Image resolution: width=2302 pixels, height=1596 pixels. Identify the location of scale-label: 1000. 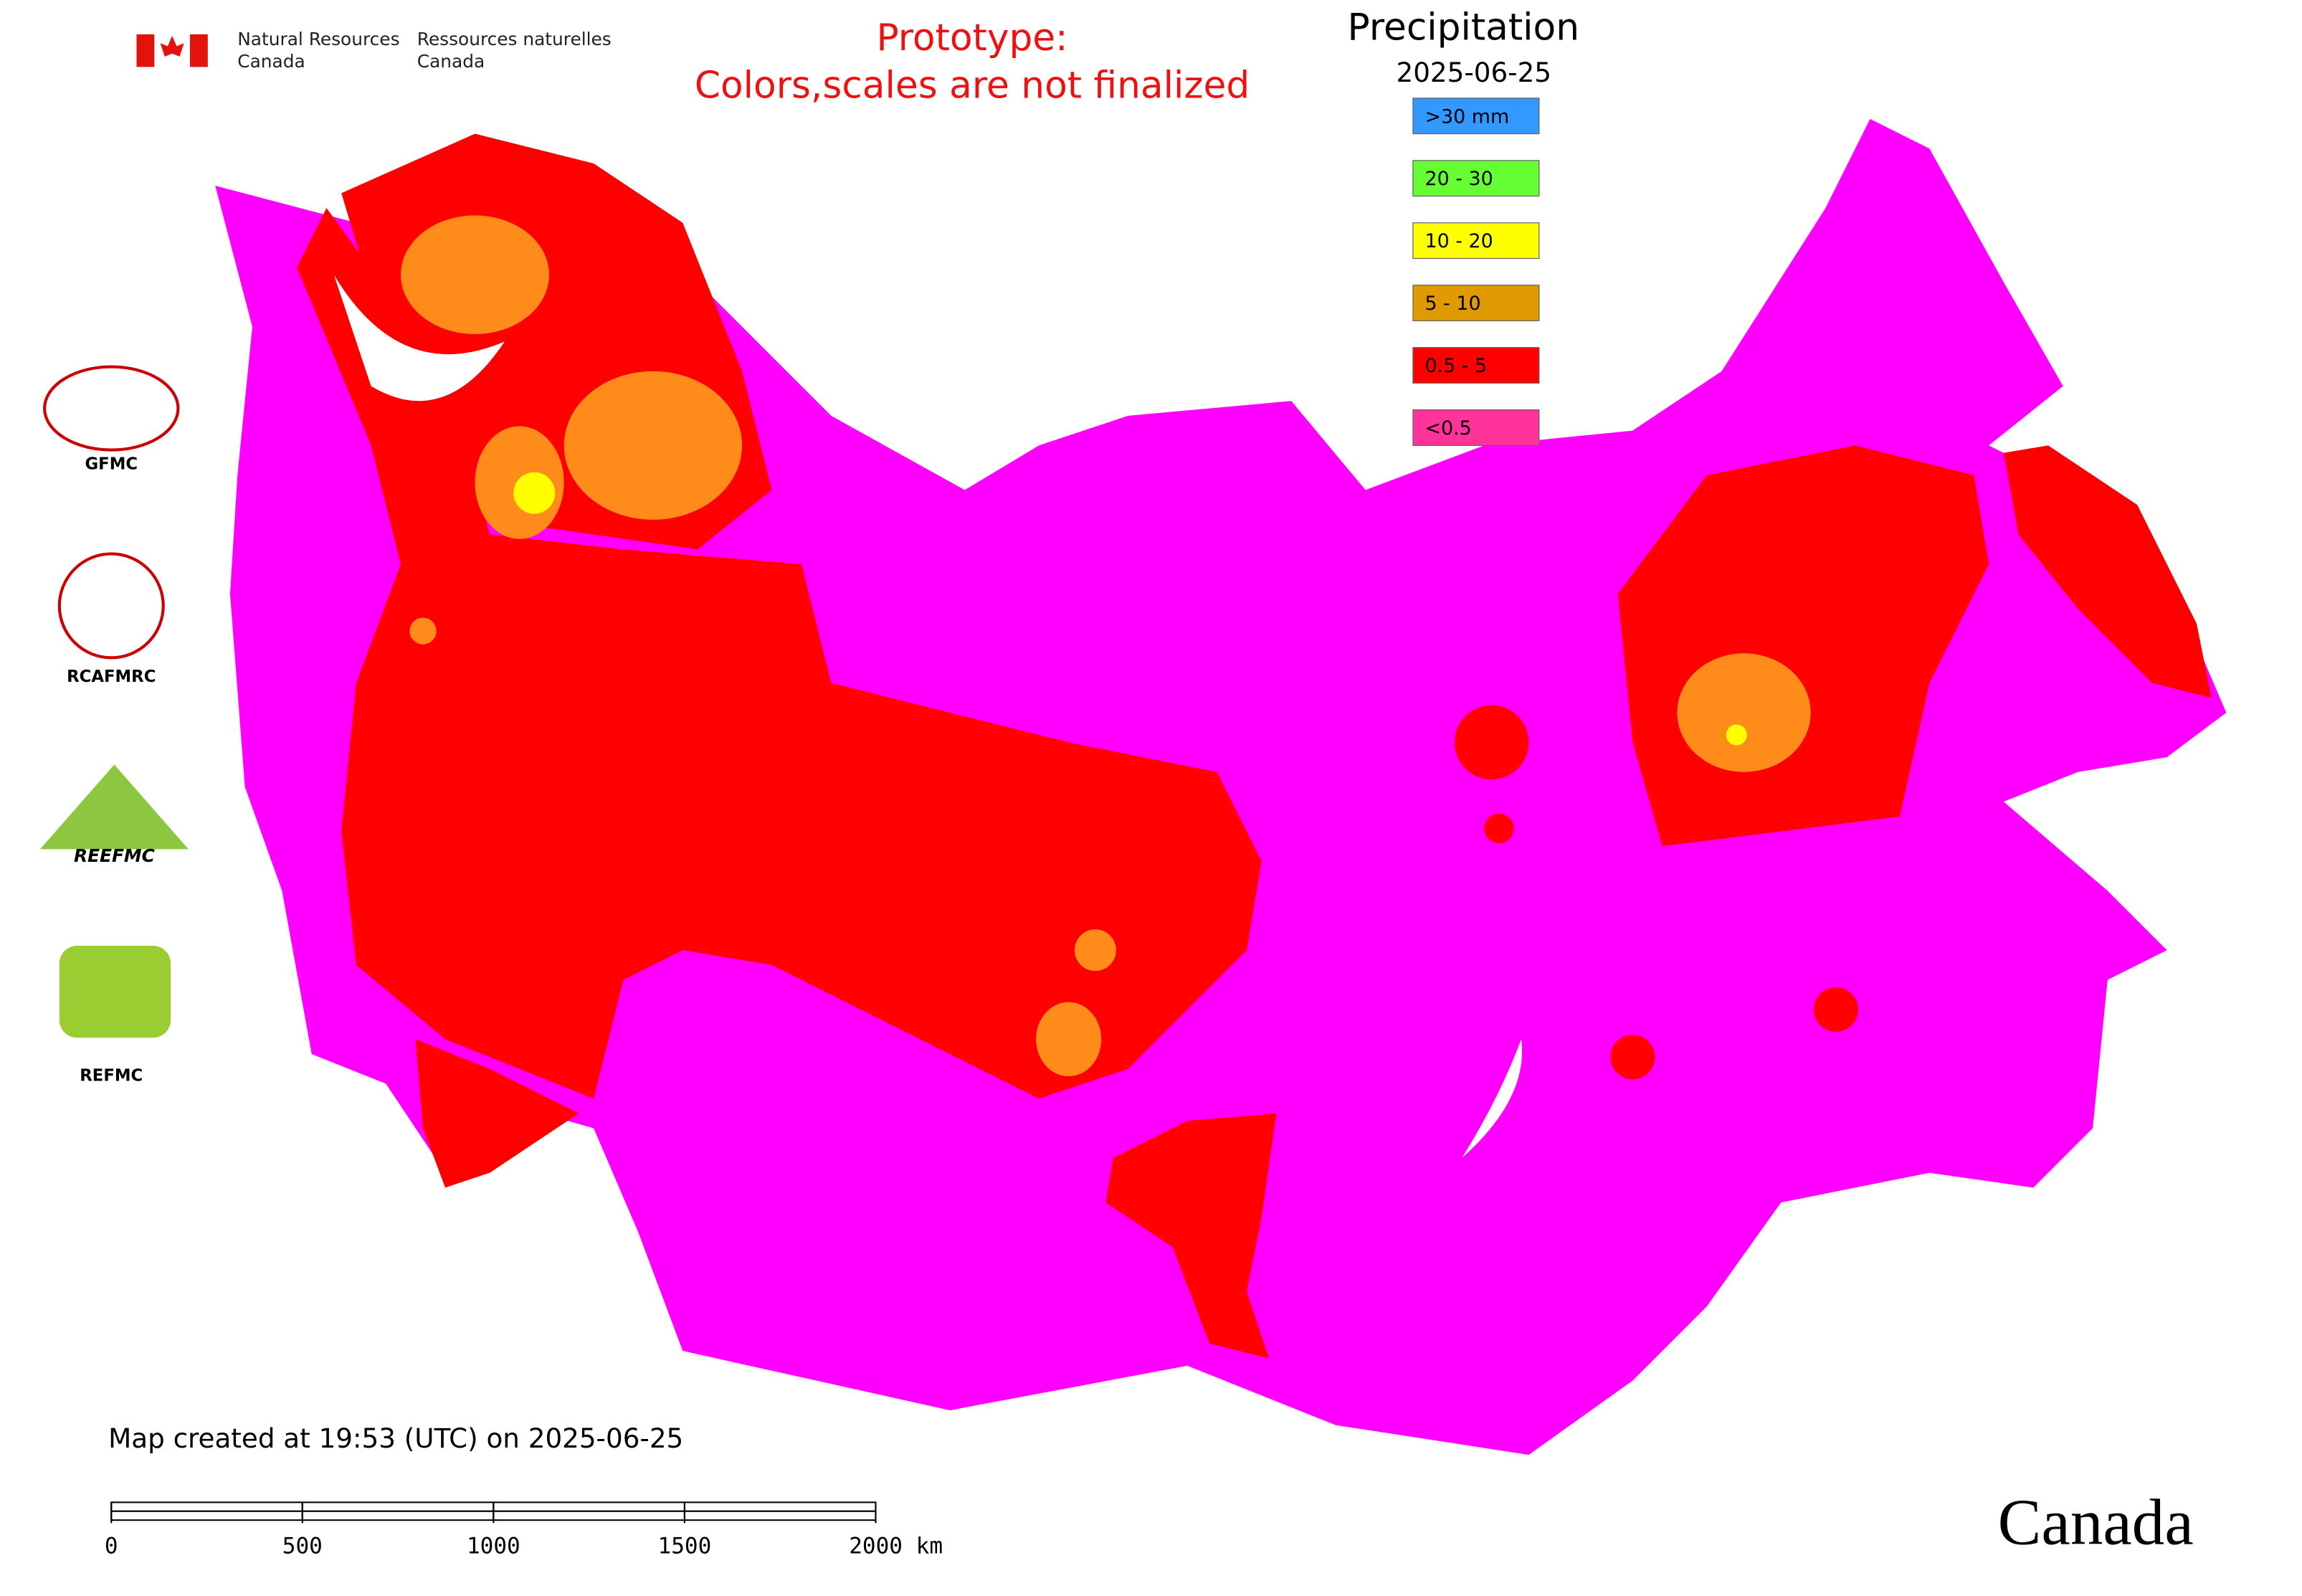
(494, 1546).